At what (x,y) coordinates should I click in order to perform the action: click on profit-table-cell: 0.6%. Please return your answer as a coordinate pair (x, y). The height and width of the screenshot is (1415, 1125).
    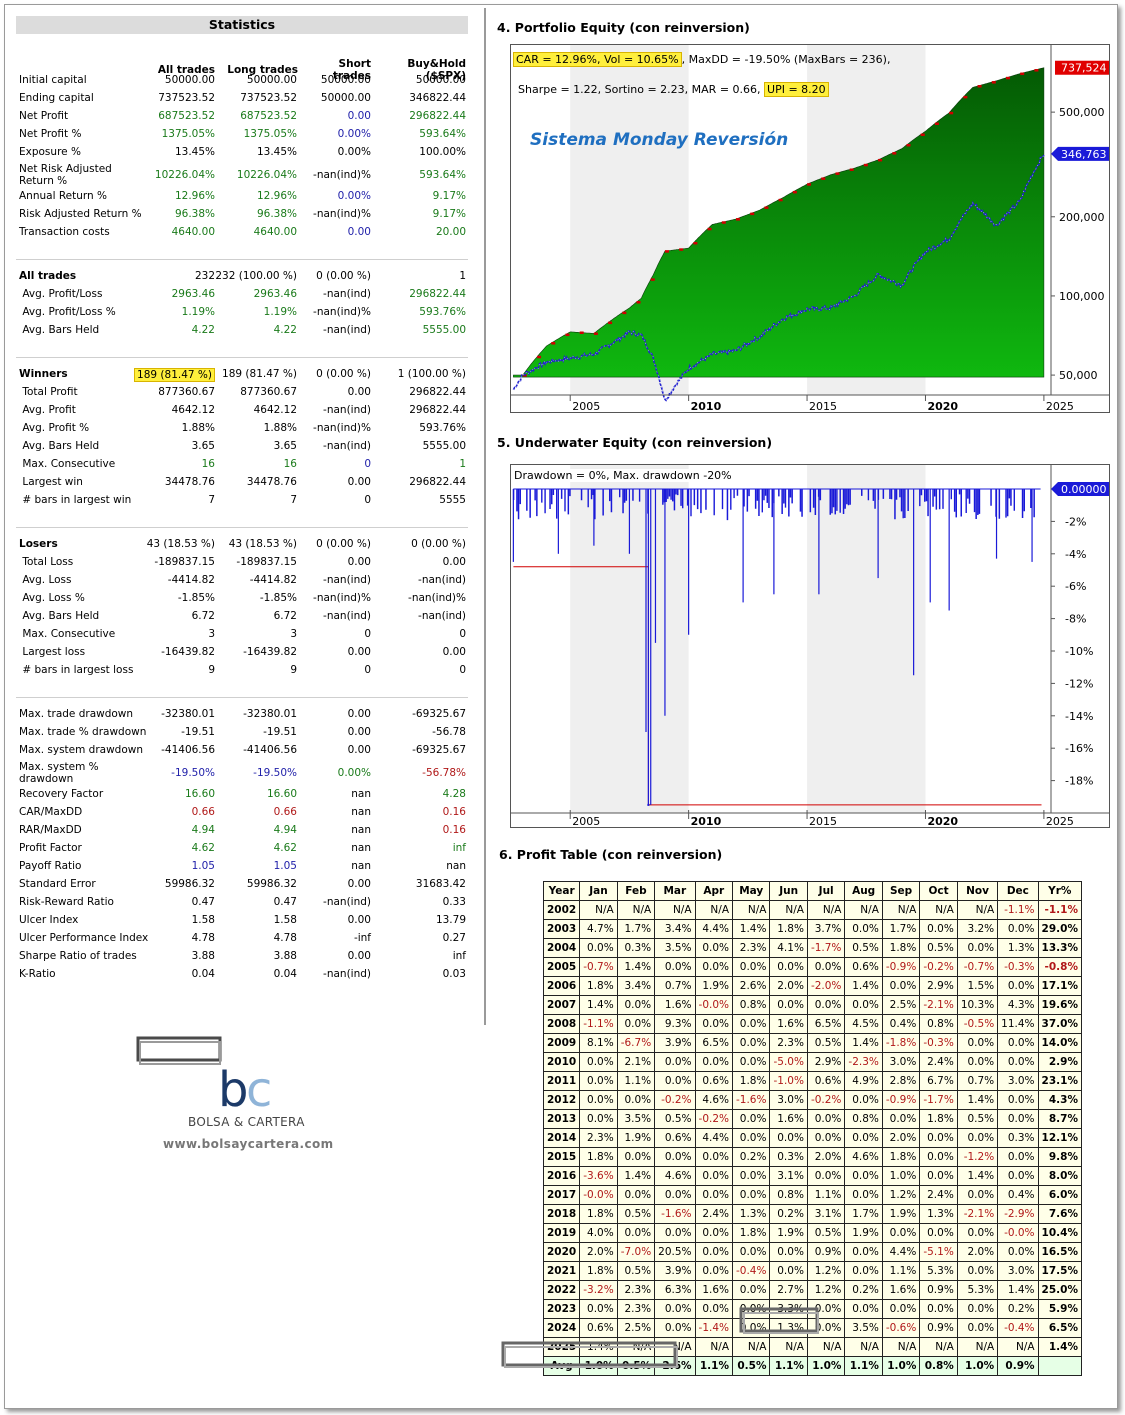
    Looking at the image, I should click on (675, 1138).